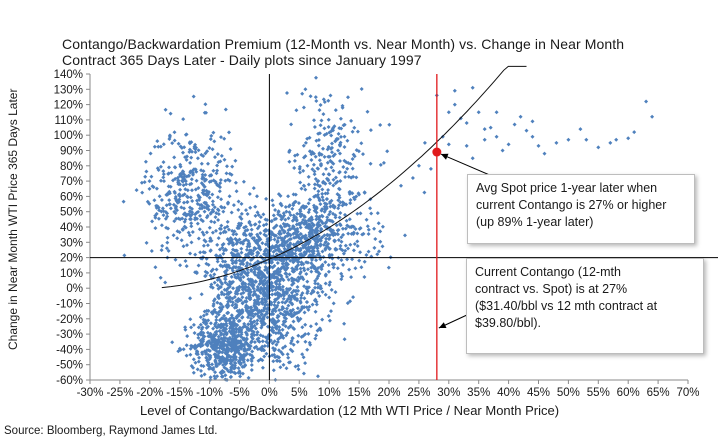 The width and height of the screenshot is (721, 441). I want to click on x-tick-label: 35%, so click(478, 393).